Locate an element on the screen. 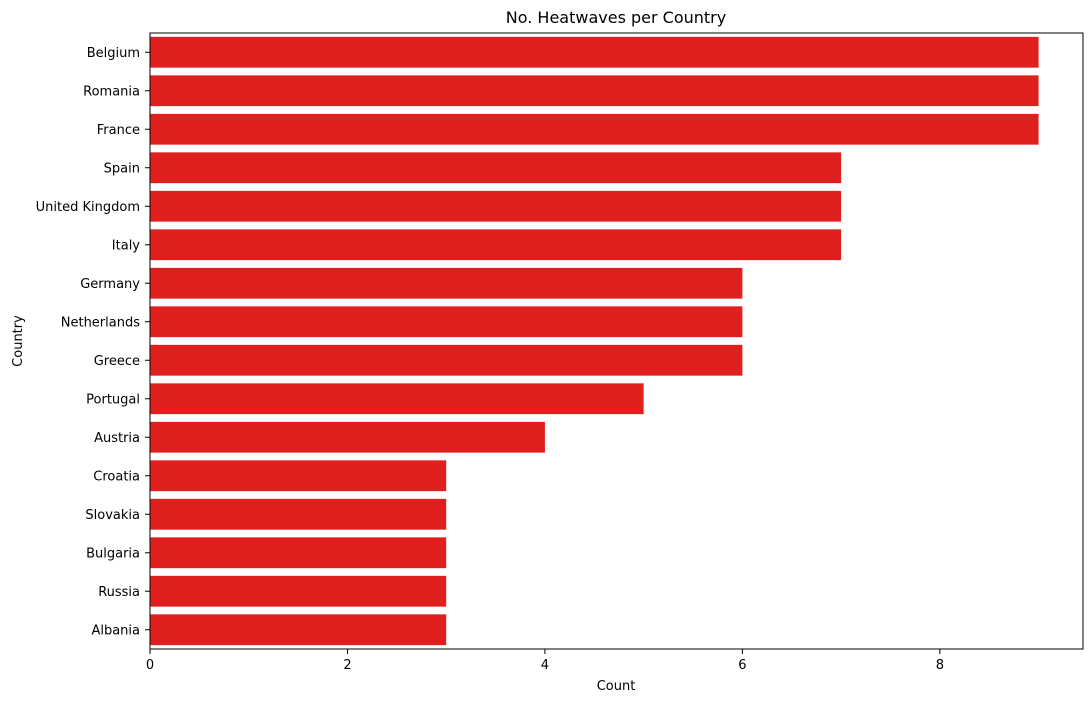 Image resolution: width=1090 pixels, height=705 pixels. x-tick-label: 6 is located at coordinates (742, 665).